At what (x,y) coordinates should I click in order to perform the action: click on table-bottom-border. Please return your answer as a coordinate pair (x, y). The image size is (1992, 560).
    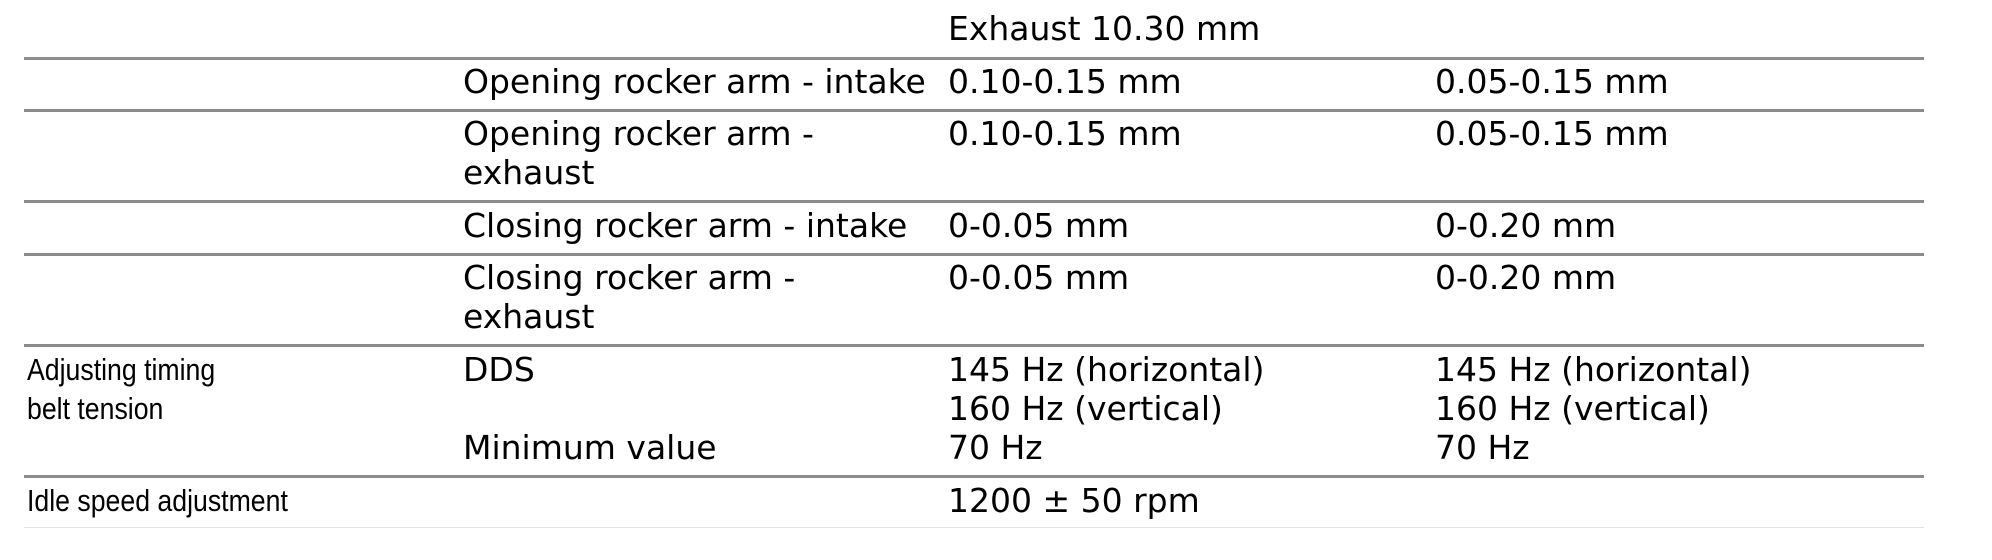
    Looking at the image, I should click on (974, 527).